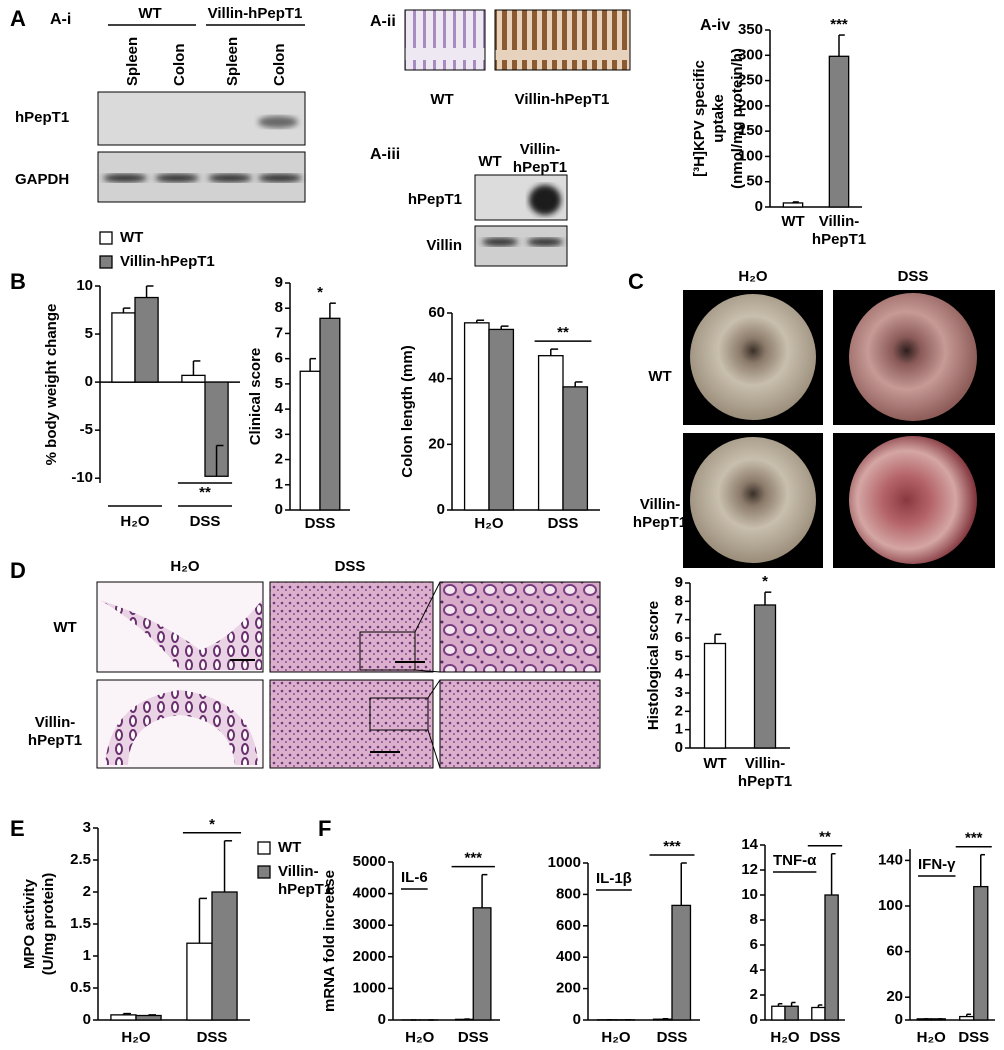 The image size is (1004, 1050). I want to click on ihc-image, so click(445, 40).